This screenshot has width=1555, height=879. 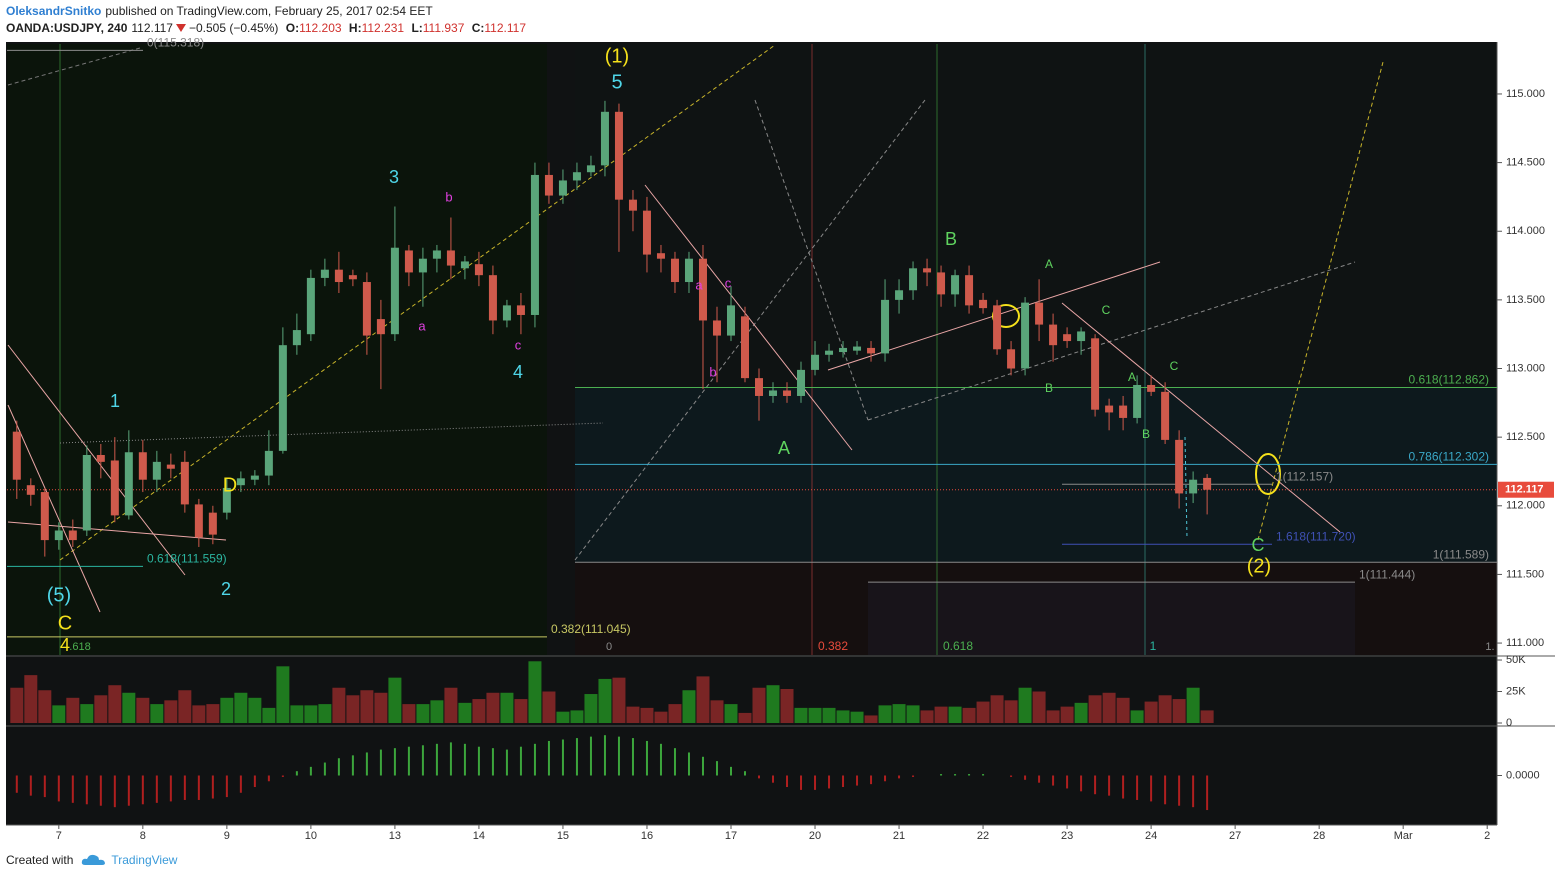 What do you see at coordinates (1489, 647) in the screenshot?
I see `wave-label: 1.` at bounding box center [1489, 647].